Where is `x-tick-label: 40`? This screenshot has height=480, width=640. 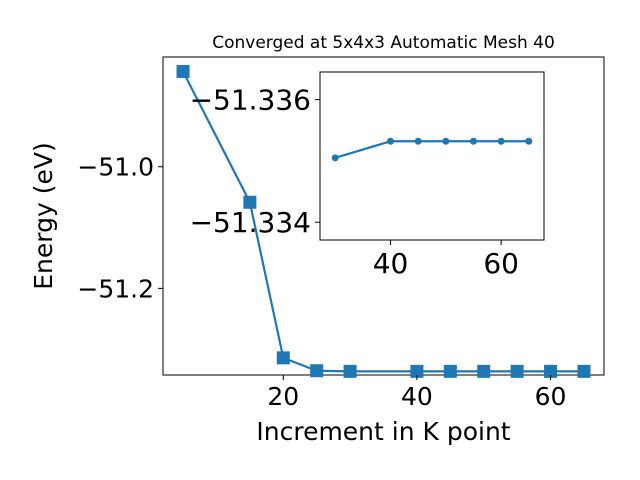
x-tick-label: 40 is located at coordinates (417, 396).